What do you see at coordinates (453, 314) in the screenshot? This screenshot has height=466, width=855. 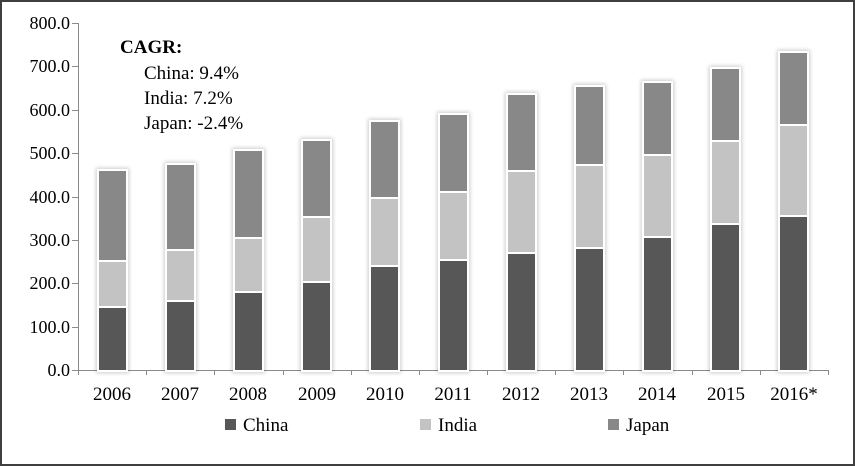 I see `bar-segment-china-2011` at bounding box center [453, 314].